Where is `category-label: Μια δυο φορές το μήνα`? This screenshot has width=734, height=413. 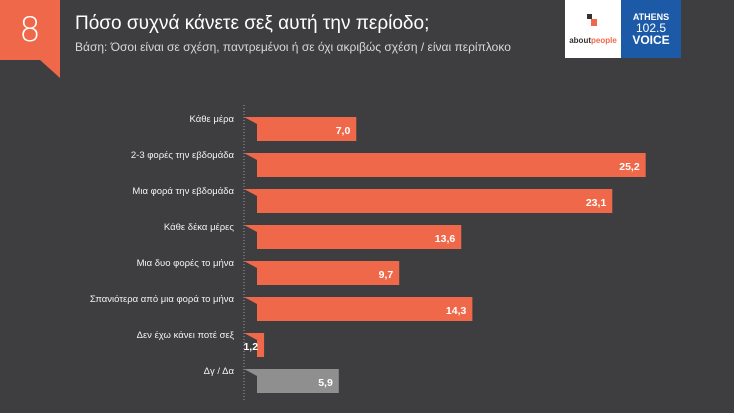 category-label: Μια δυο φορές το μήνα is located at coordinates (186, 263).